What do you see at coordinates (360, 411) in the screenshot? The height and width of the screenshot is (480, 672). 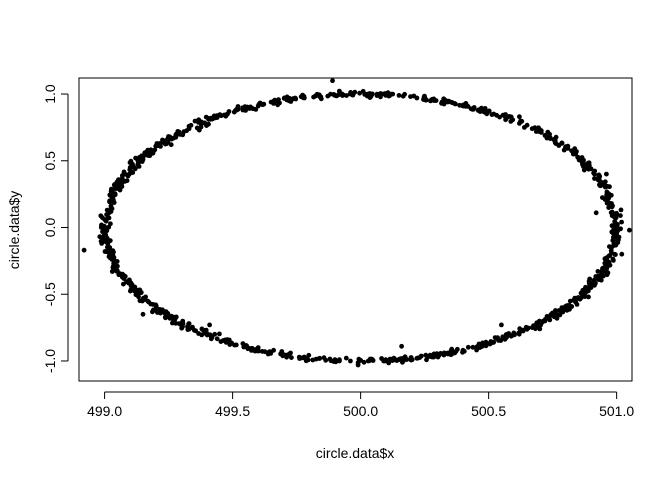 I see `x-tick-label: 500.0` at bounding box center [360, 411].